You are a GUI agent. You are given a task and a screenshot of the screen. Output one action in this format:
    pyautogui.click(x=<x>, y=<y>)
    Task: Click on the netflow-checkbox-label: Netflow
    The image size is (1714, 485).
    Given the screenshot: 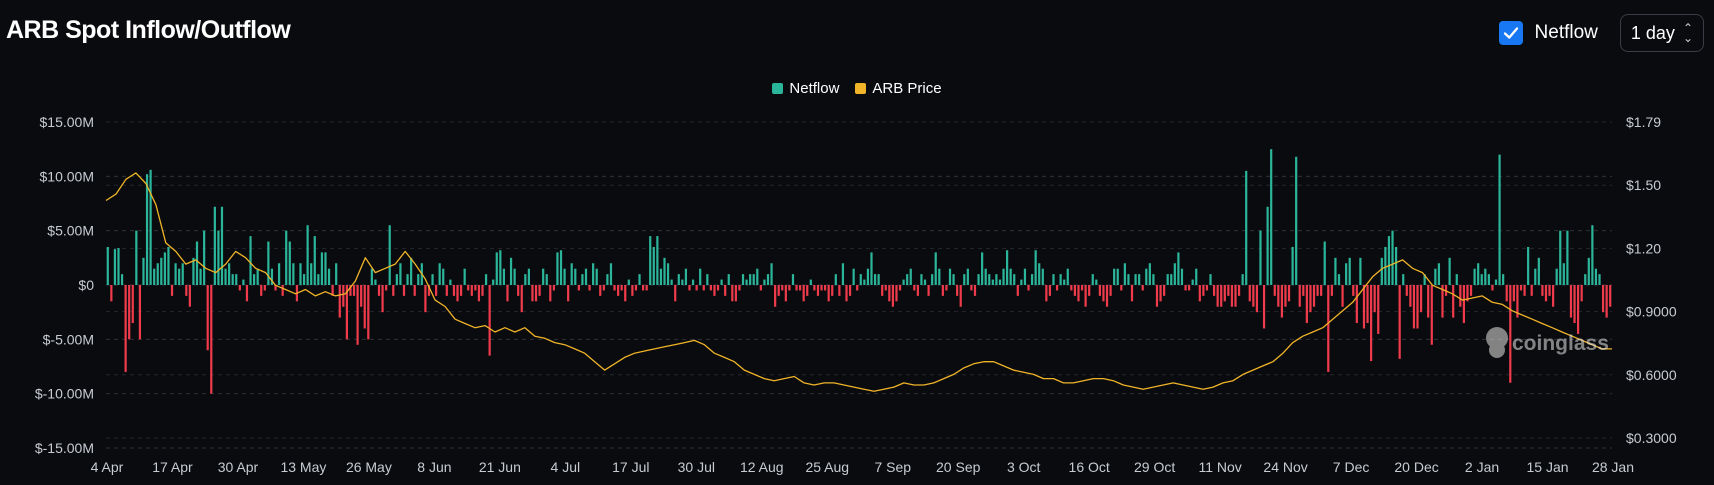 What is the action you would take?
    pyautogui.click(x=1566, y=32)
    